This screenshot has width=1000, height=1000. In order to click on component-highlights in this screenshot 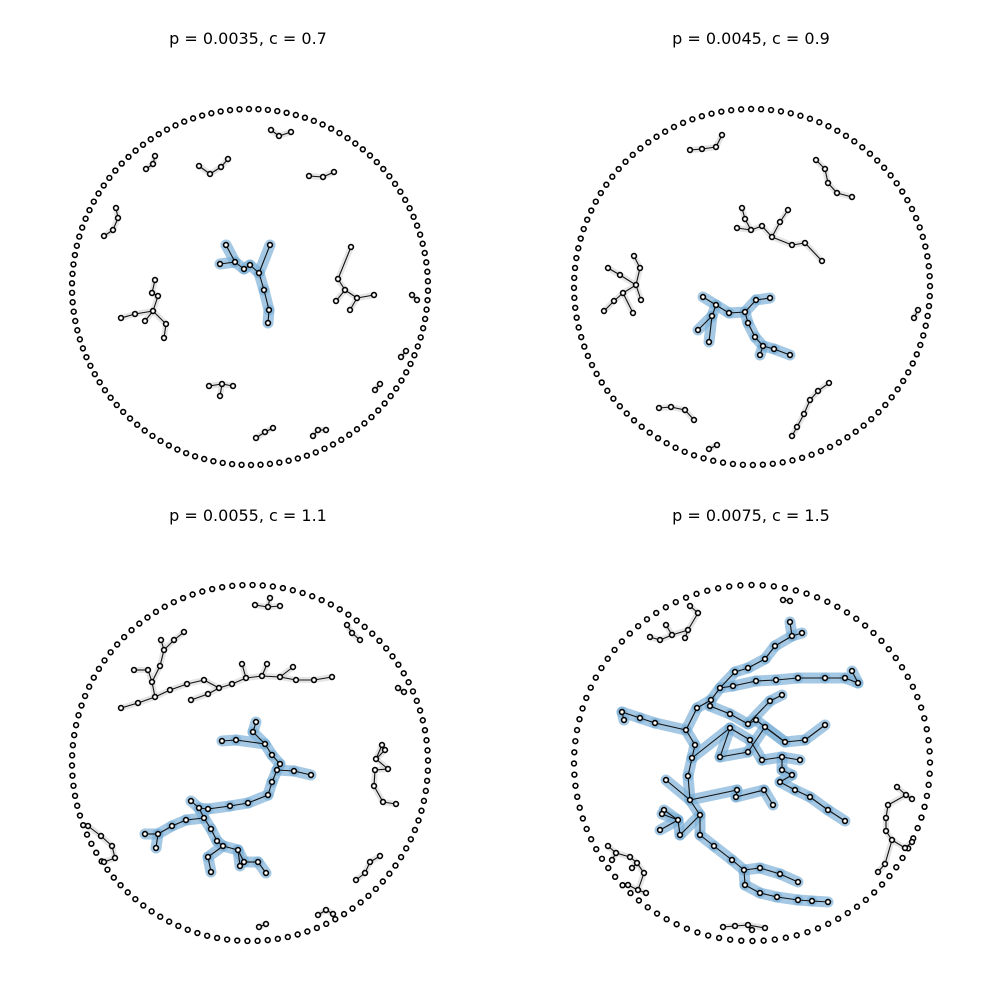, I will do `click(761, 292)`.